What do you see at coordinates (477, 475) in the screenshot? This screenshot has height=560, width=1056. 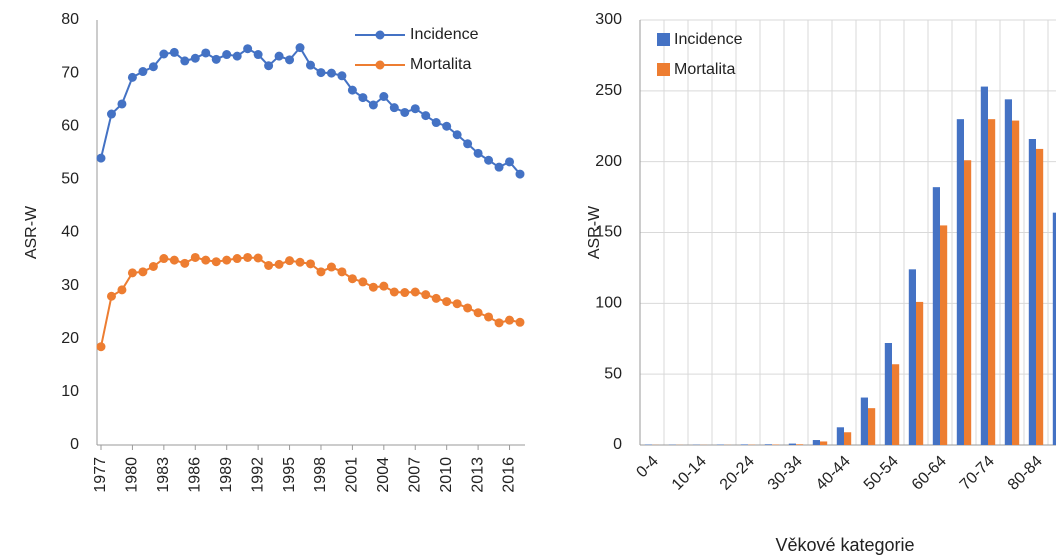 I see `x-tick-label: 2013` at bounding box center [477, 475].